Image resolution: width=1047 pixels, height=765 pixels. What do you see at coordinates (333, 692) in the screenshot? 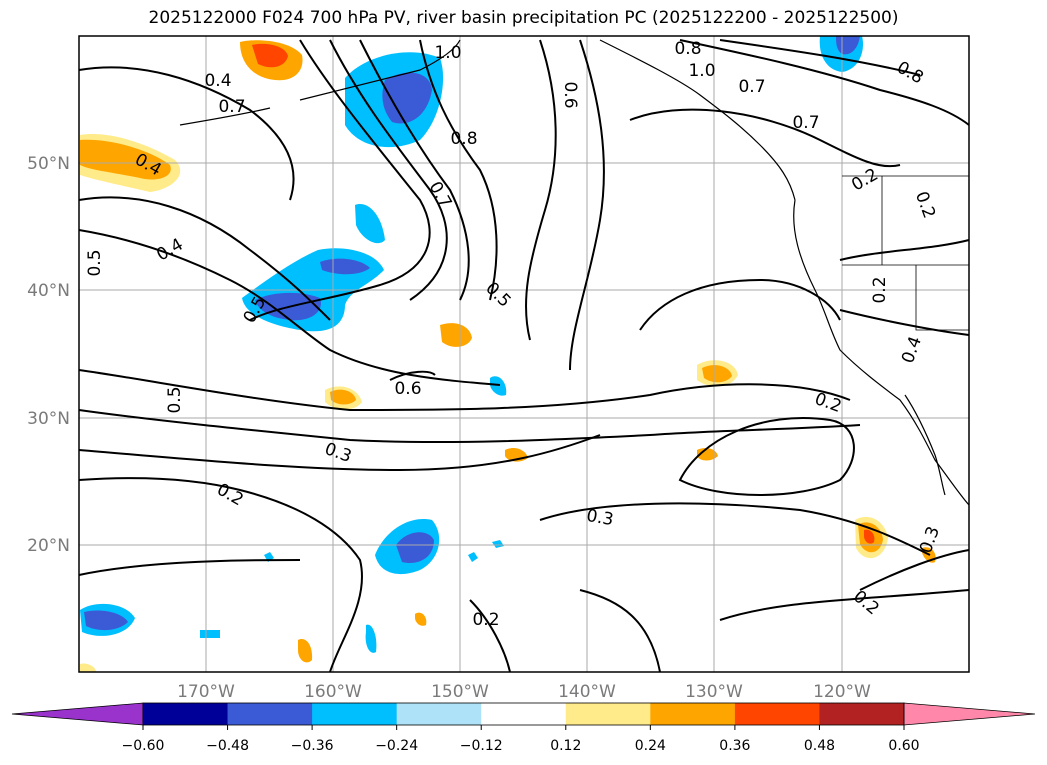
I see `lon-tick-label: 160°W` at bounding box center [333, 692].